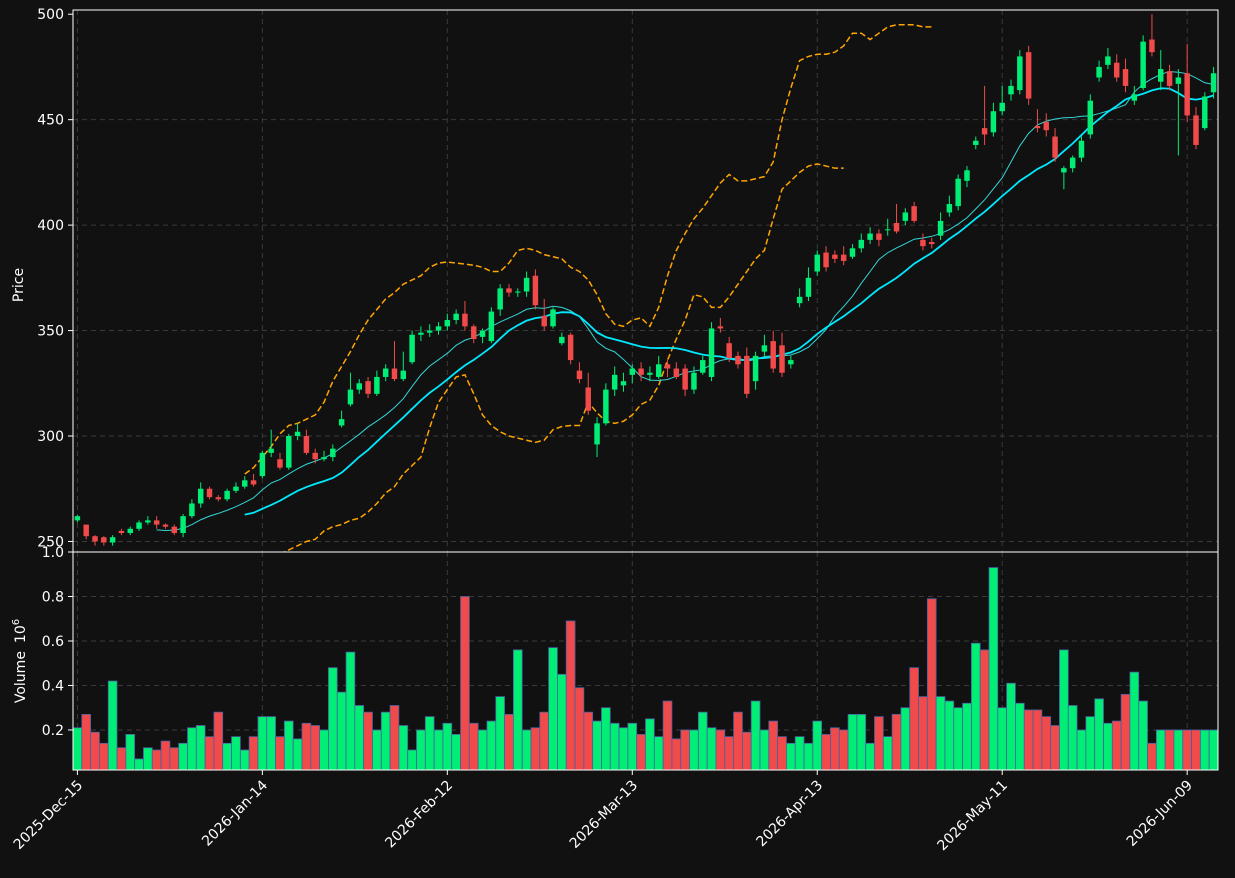 The height and width of the screenshot is (878, 1235). Describe the element at coordinates (21, 677) in the screenshot. I see `volume-axis-title: Volume` at that location.